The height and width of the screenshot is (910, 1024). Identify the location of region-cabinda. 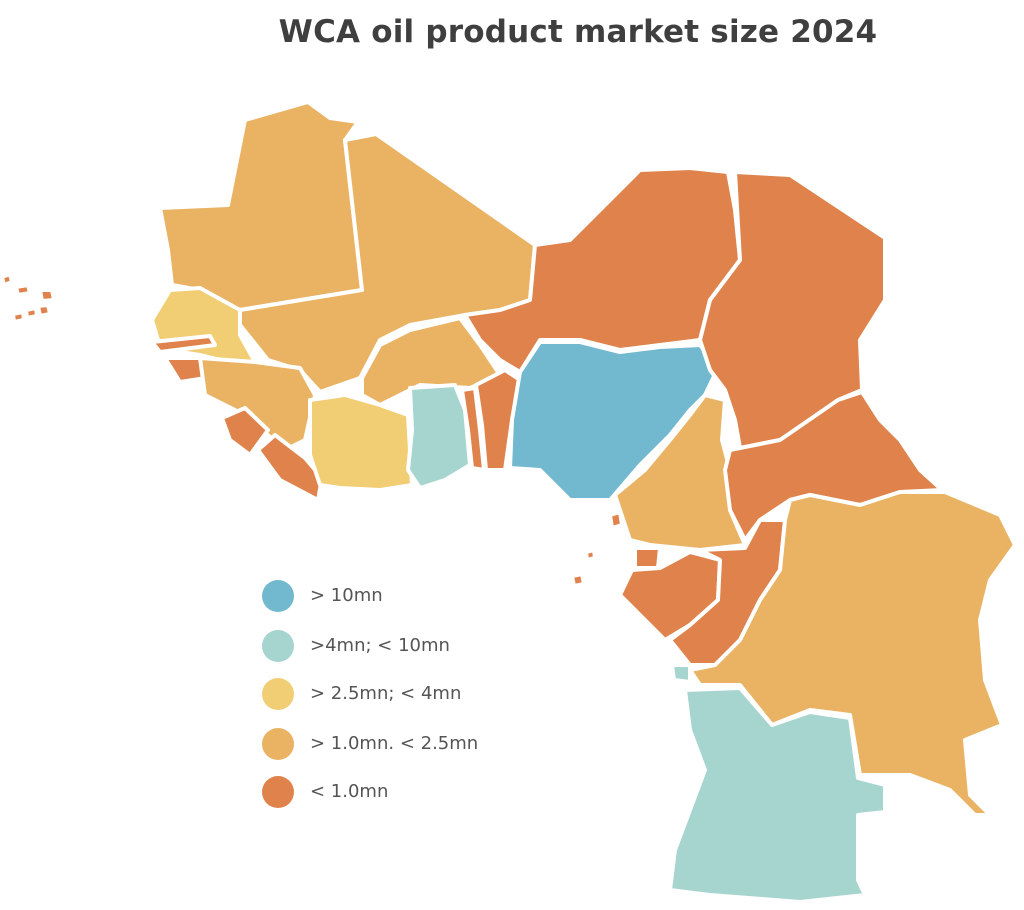
(681, 673).